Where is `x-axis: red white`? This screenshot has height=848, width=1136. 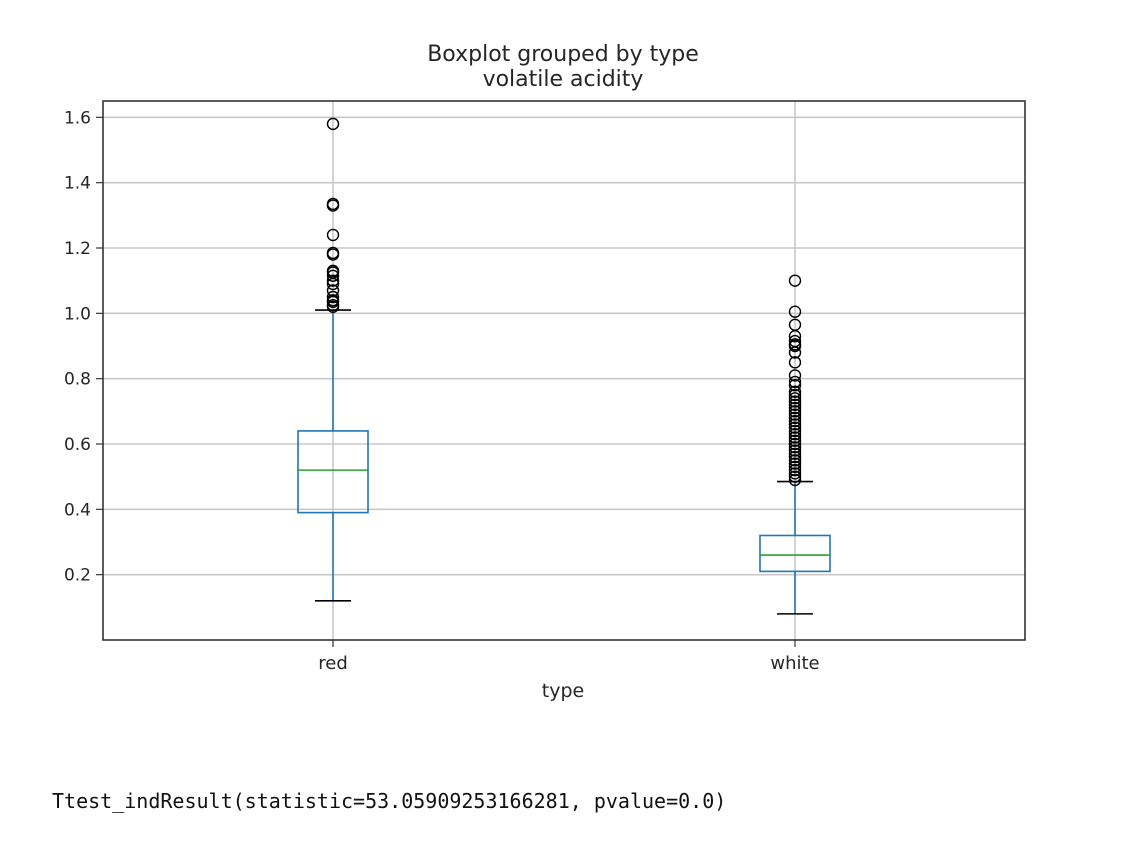
x-axis: red white is located at coordinates (569, 657).